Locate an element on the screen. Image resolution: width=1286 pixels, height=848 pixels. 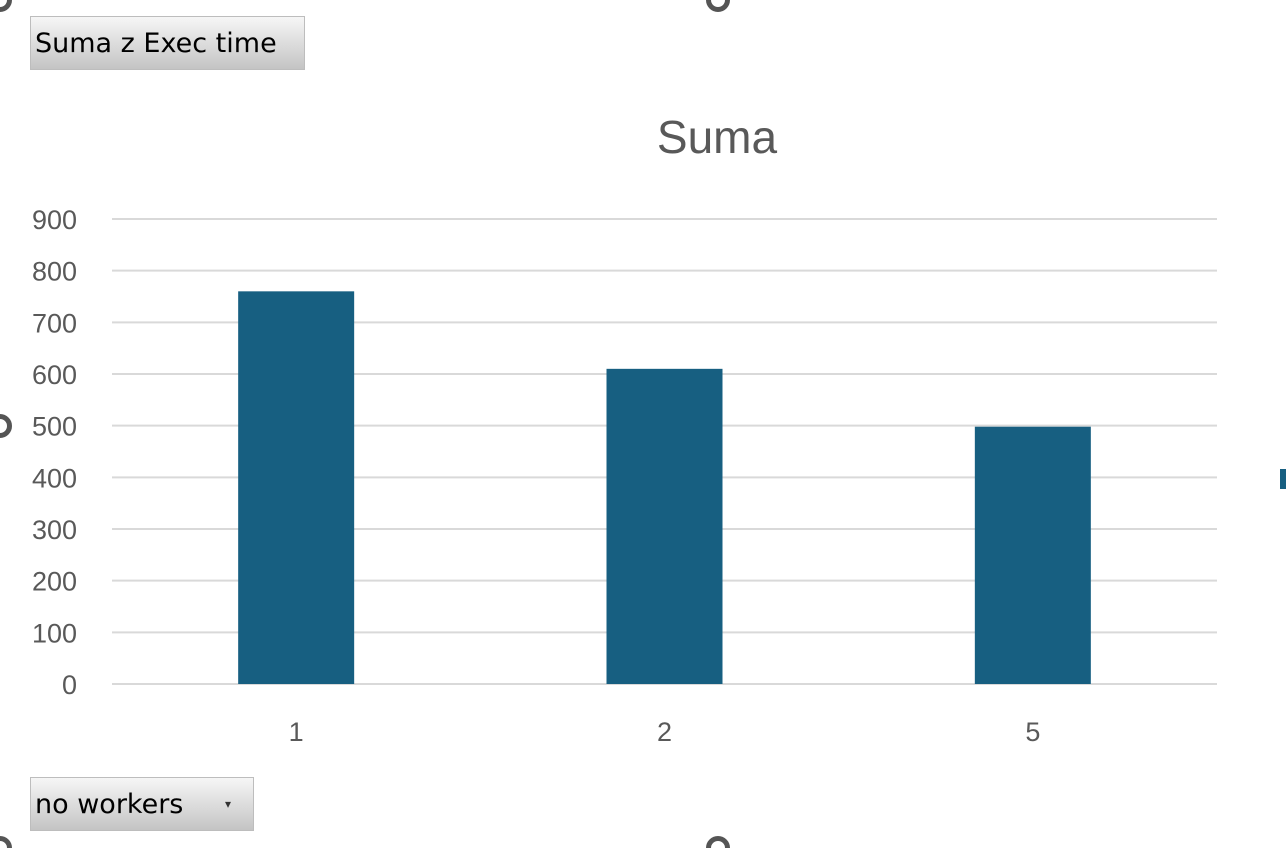
value-field-button: Suma z Exec time is located at coordinates (167, 43).